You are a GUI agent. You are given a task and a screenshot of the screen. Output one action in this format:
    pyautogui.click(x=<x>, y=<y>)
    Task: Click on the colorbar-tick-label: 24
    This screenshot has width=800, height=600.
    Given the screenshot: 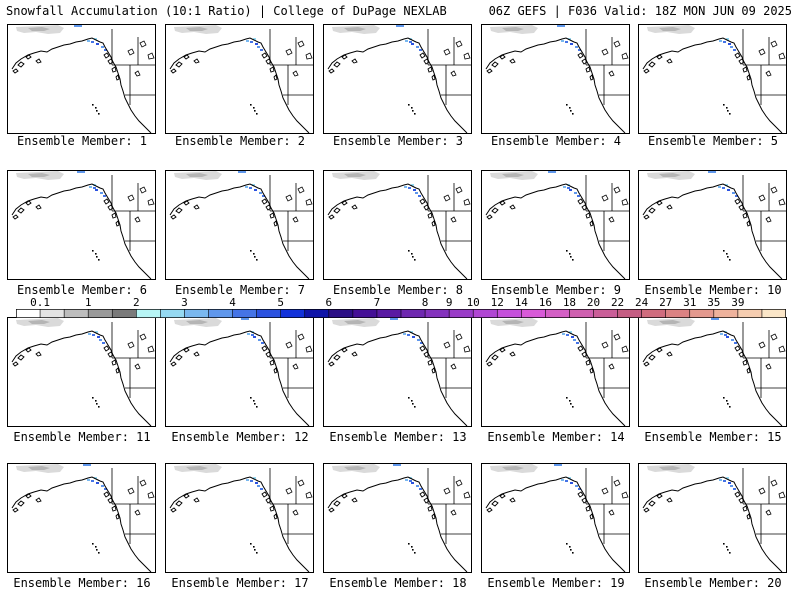 What is the action you would take?
    pyautogui.click(x=642, y=302)
    